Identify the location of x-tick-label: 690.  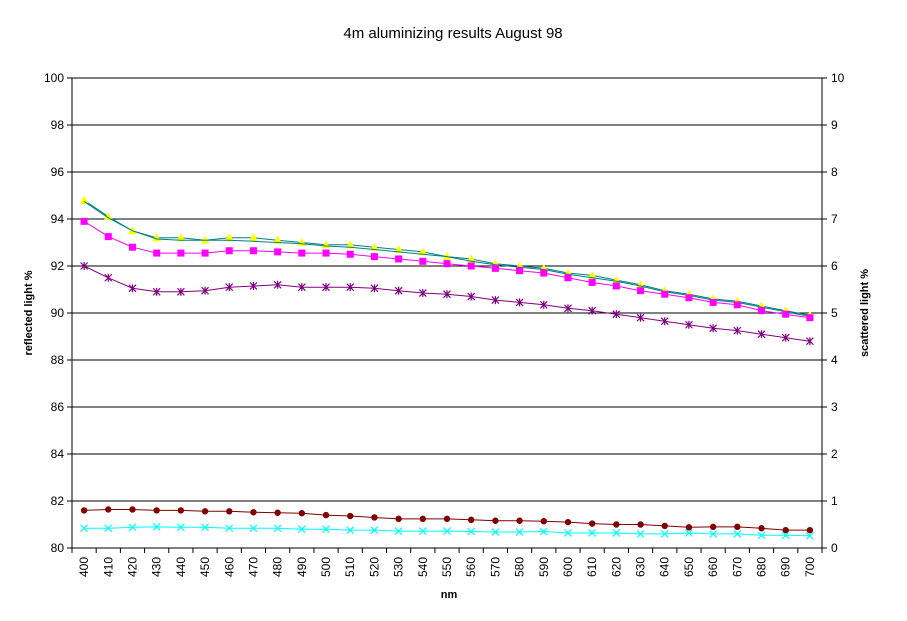
(786, 567).